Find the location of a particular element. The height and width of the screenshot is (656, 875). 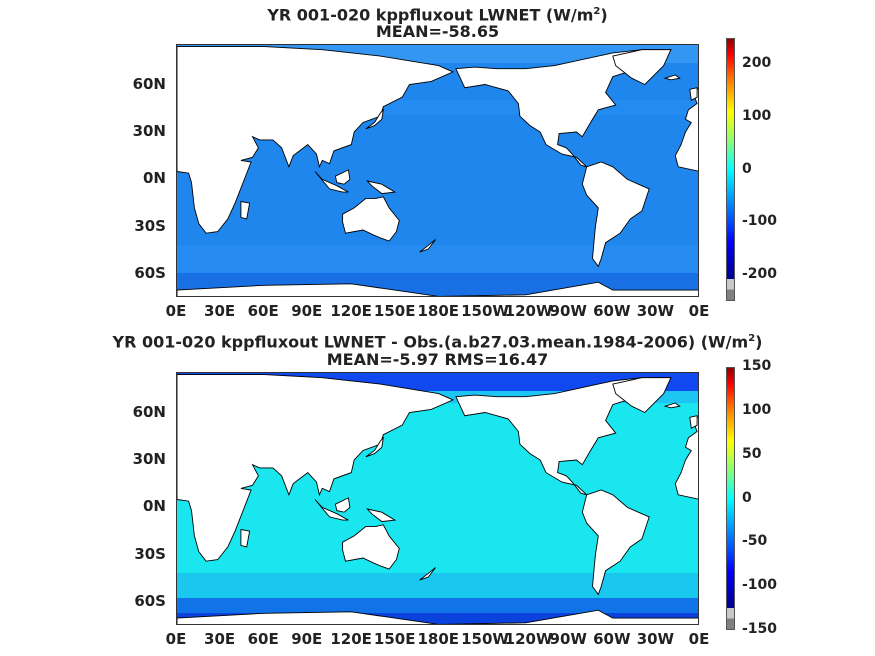

colorbar-tick-label: 200 is located at coordinates (757, 63).